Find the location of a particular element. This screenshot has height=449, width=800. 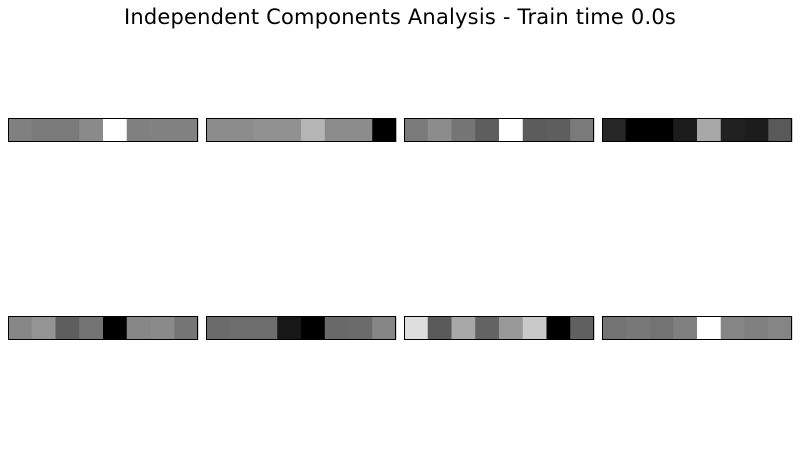

component-8-frame is located at coordinates (697, 328).